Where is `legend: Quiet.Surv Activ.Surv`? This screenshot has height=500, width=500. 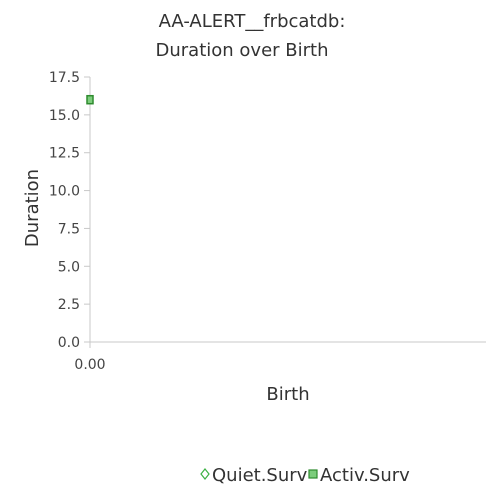 legend: Quiet.Surv Activ.Surv is located at coordinates (305, 475).